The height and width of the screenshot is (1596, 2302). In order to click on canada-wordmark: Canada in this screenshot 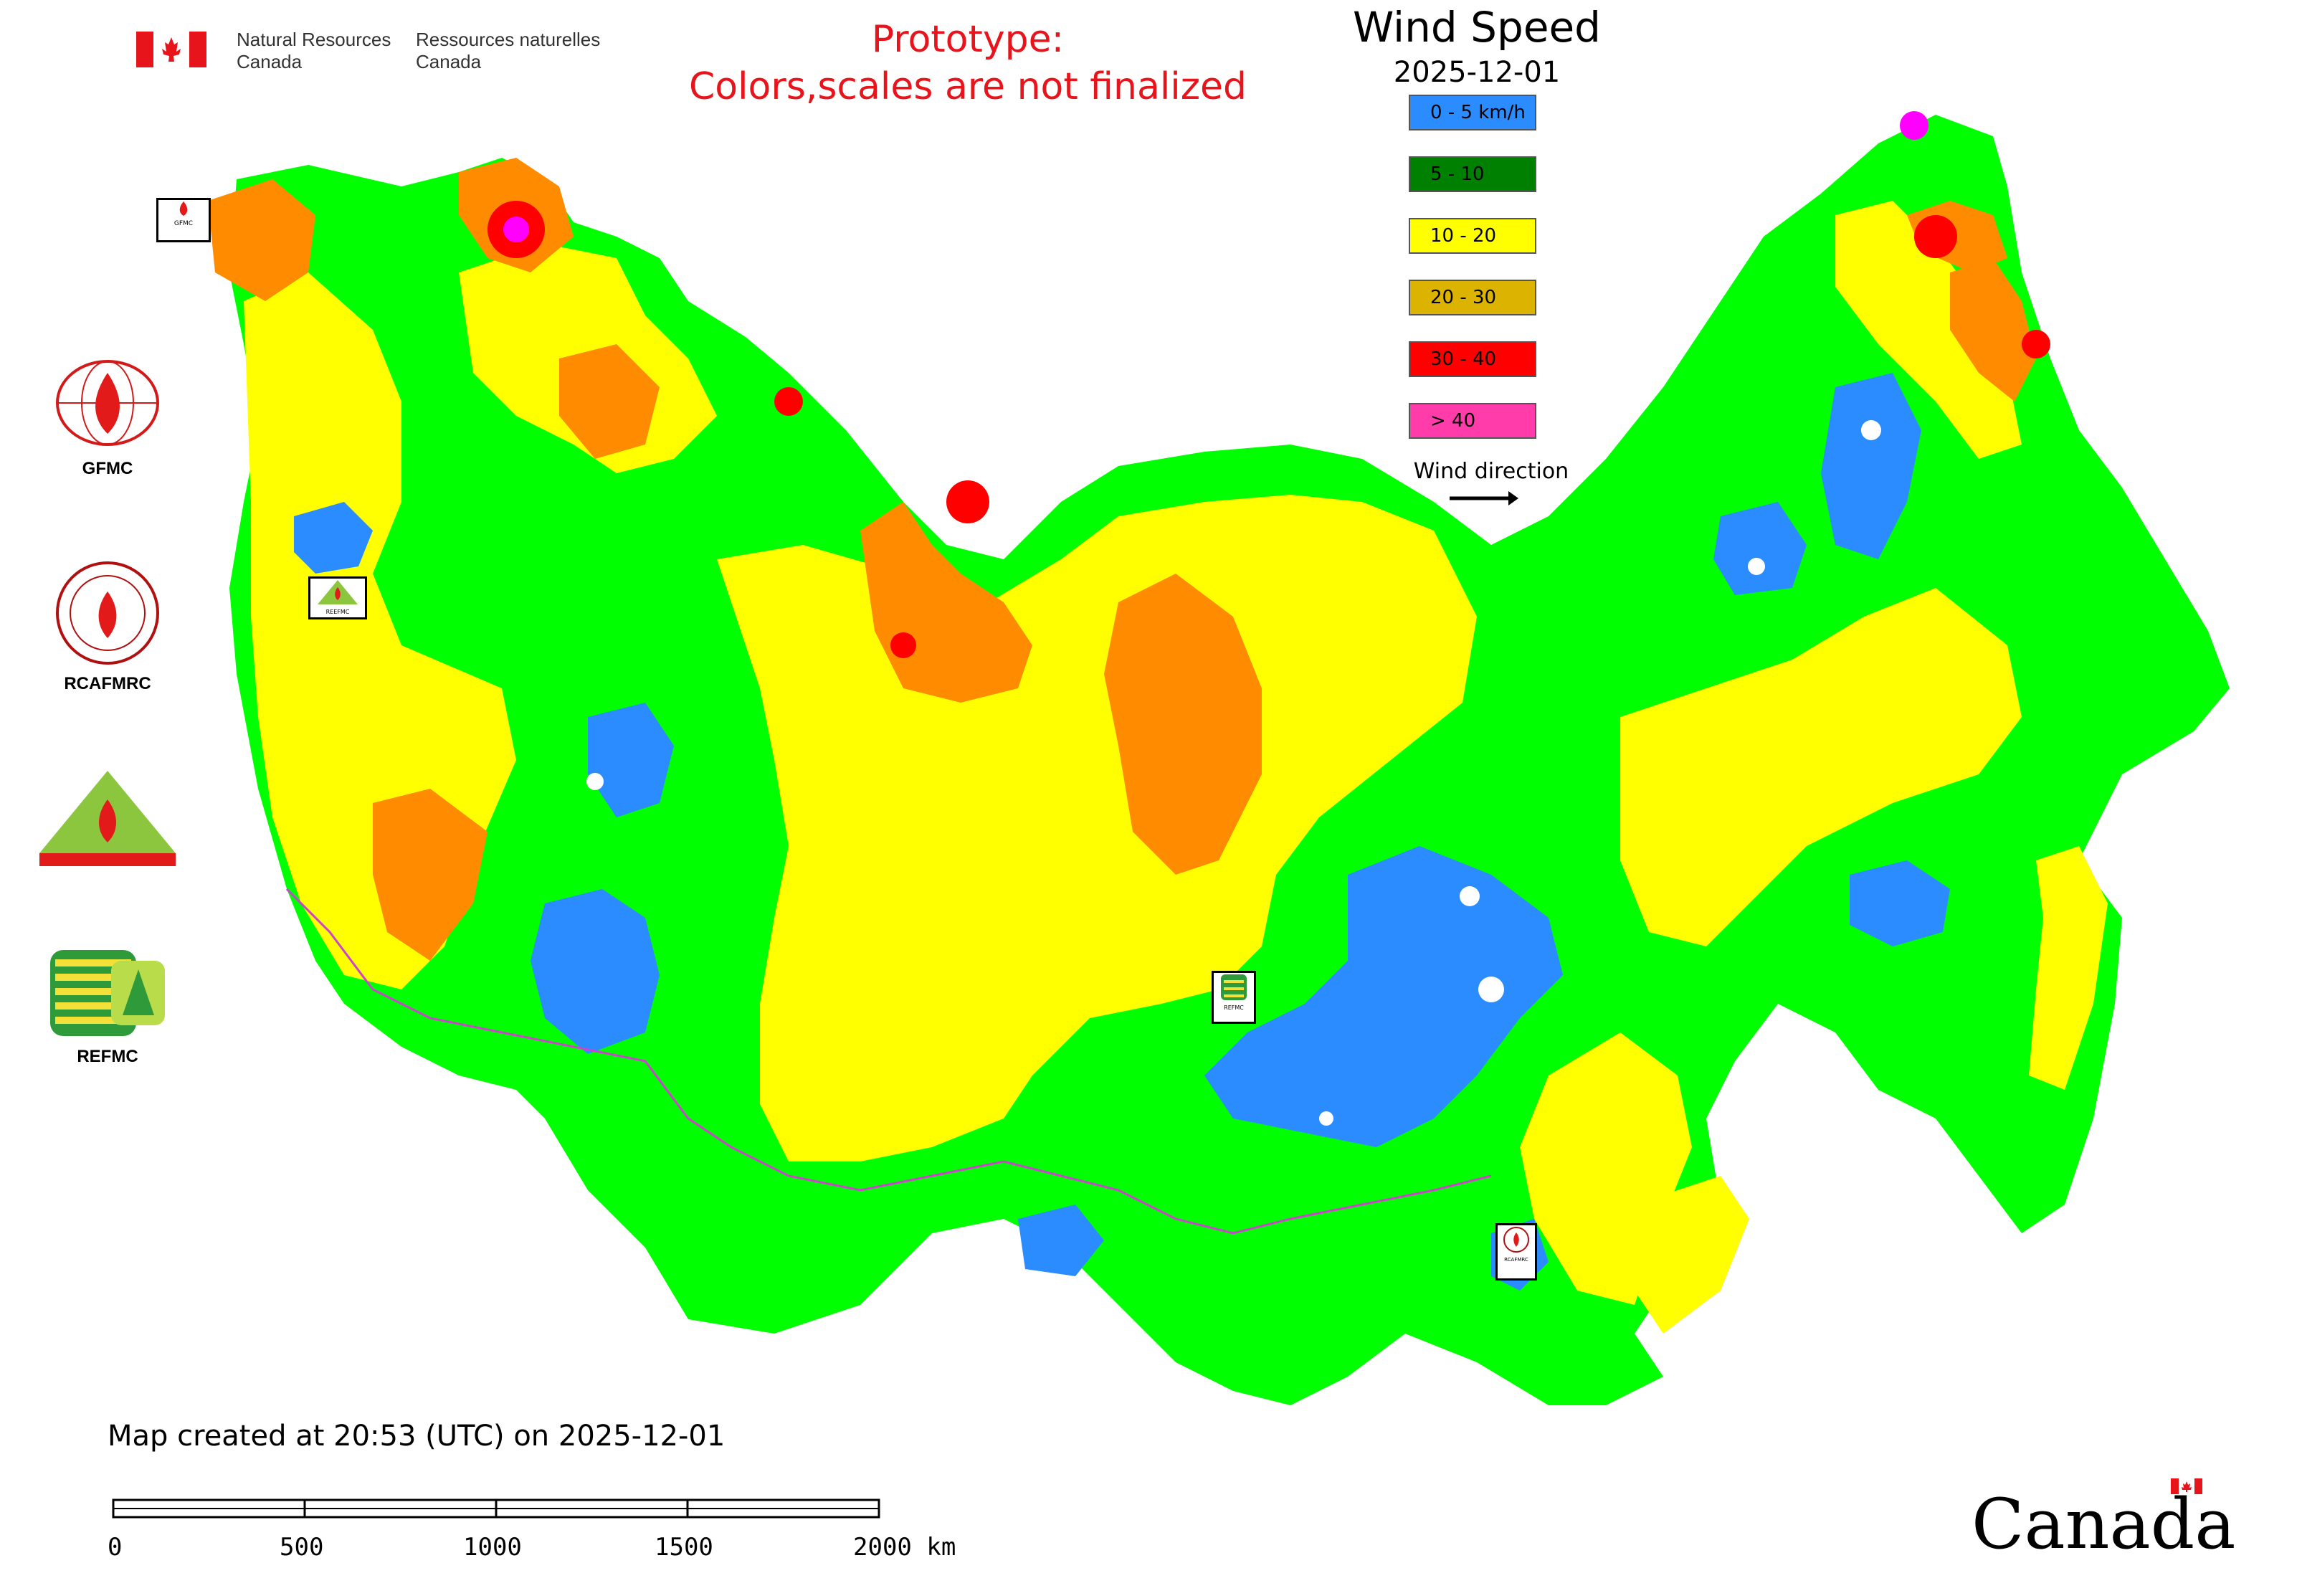, I will do `click(2103, 1521)`.